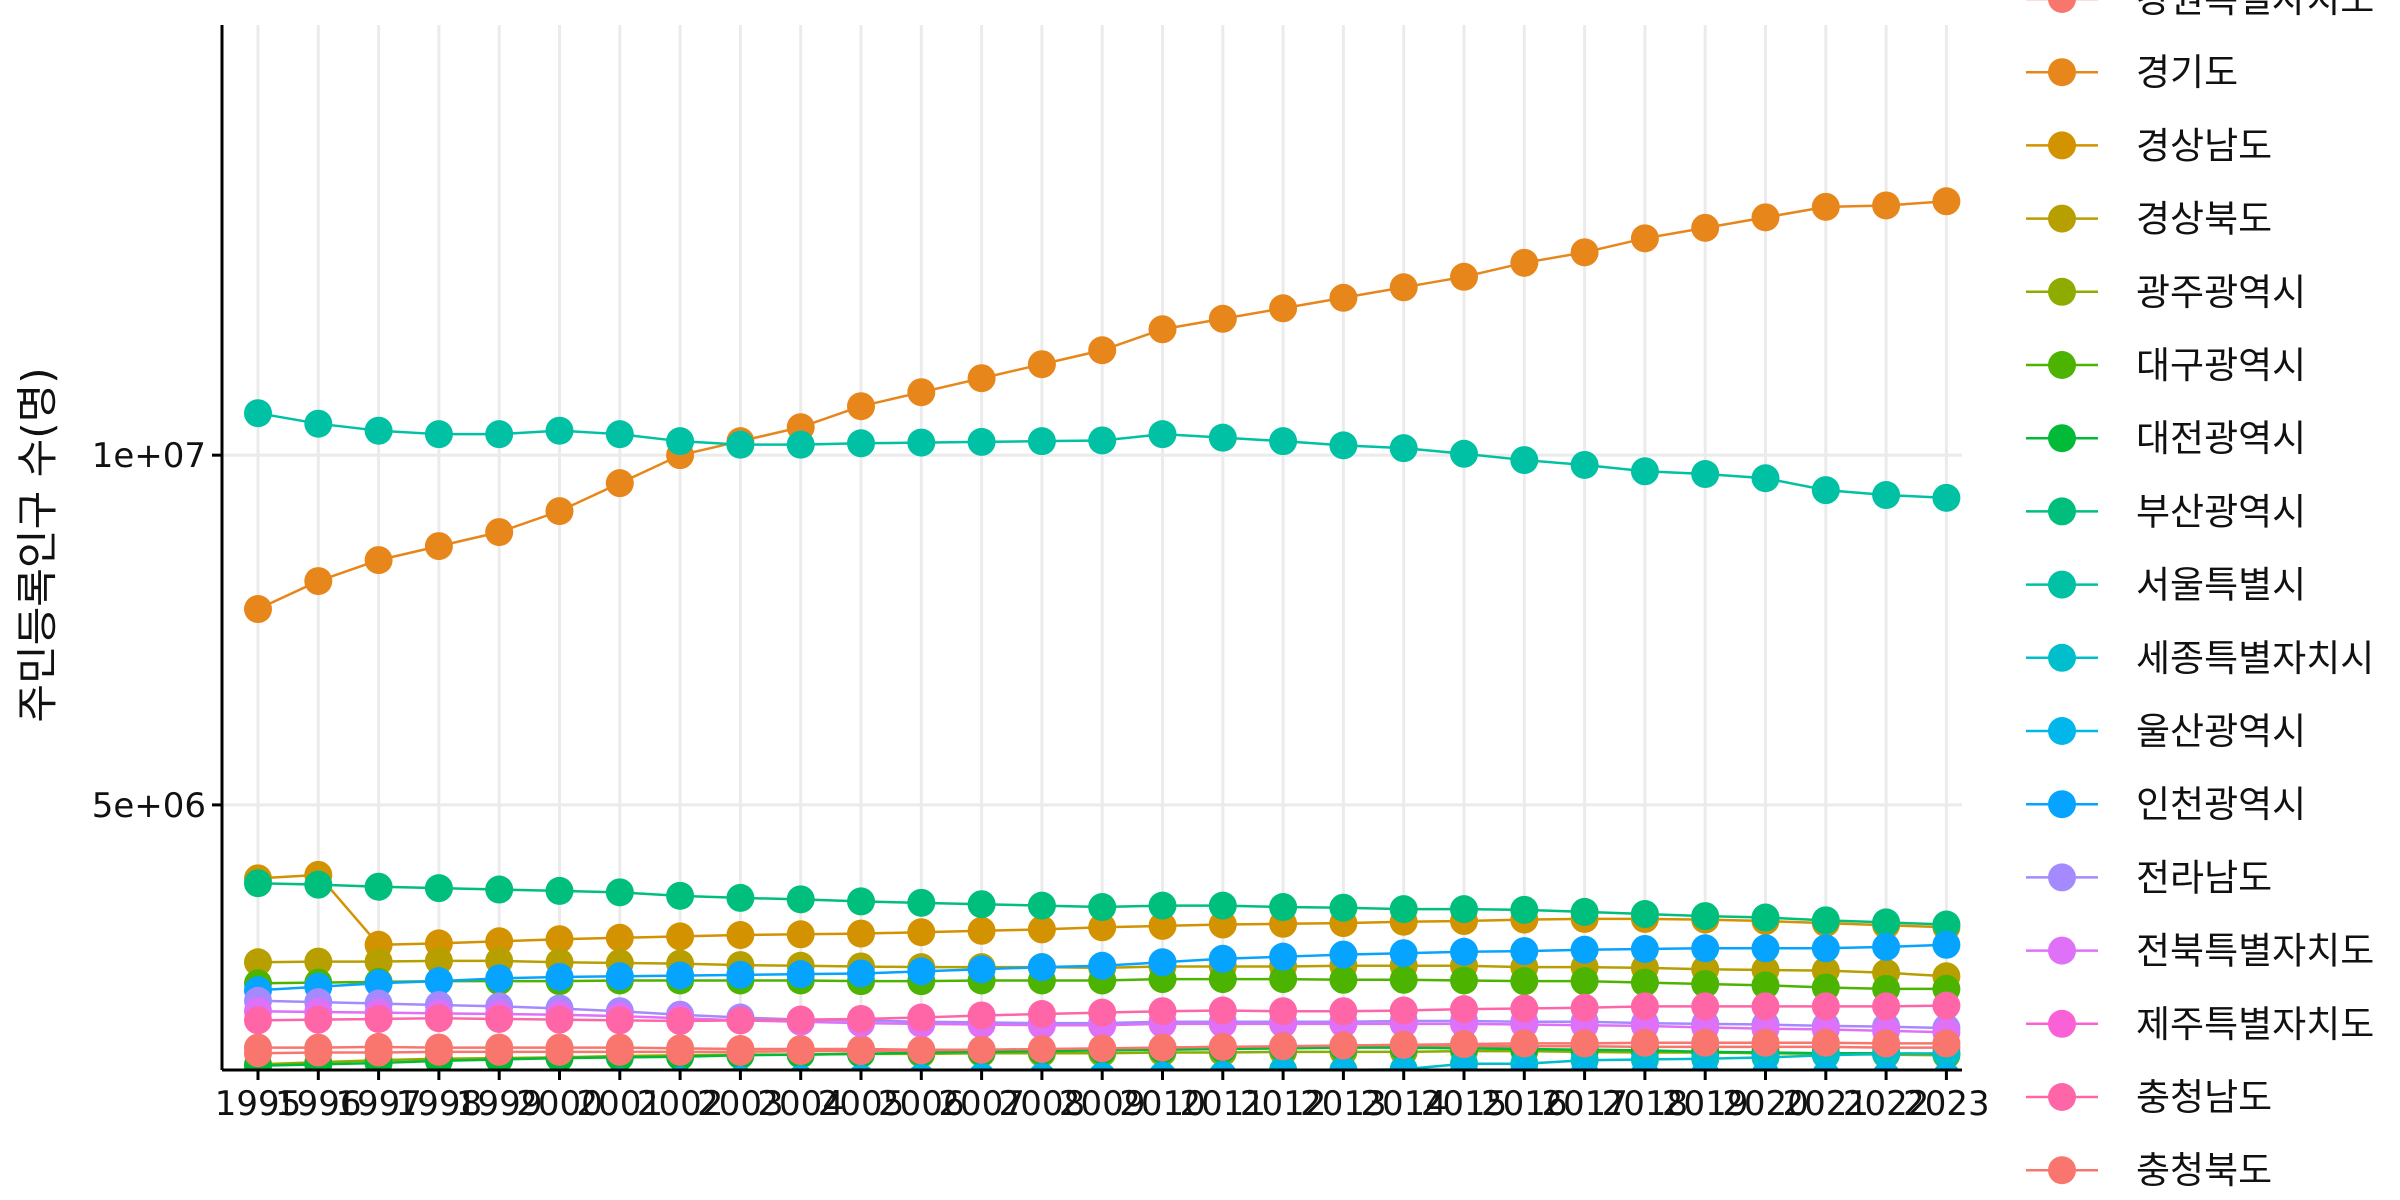 The image size is (2400, 1200). What do you see at coordinates (1584, 1104) in the screenshot?
I see `x-tick-label: 2017` at bounding box center [1584, 1104].